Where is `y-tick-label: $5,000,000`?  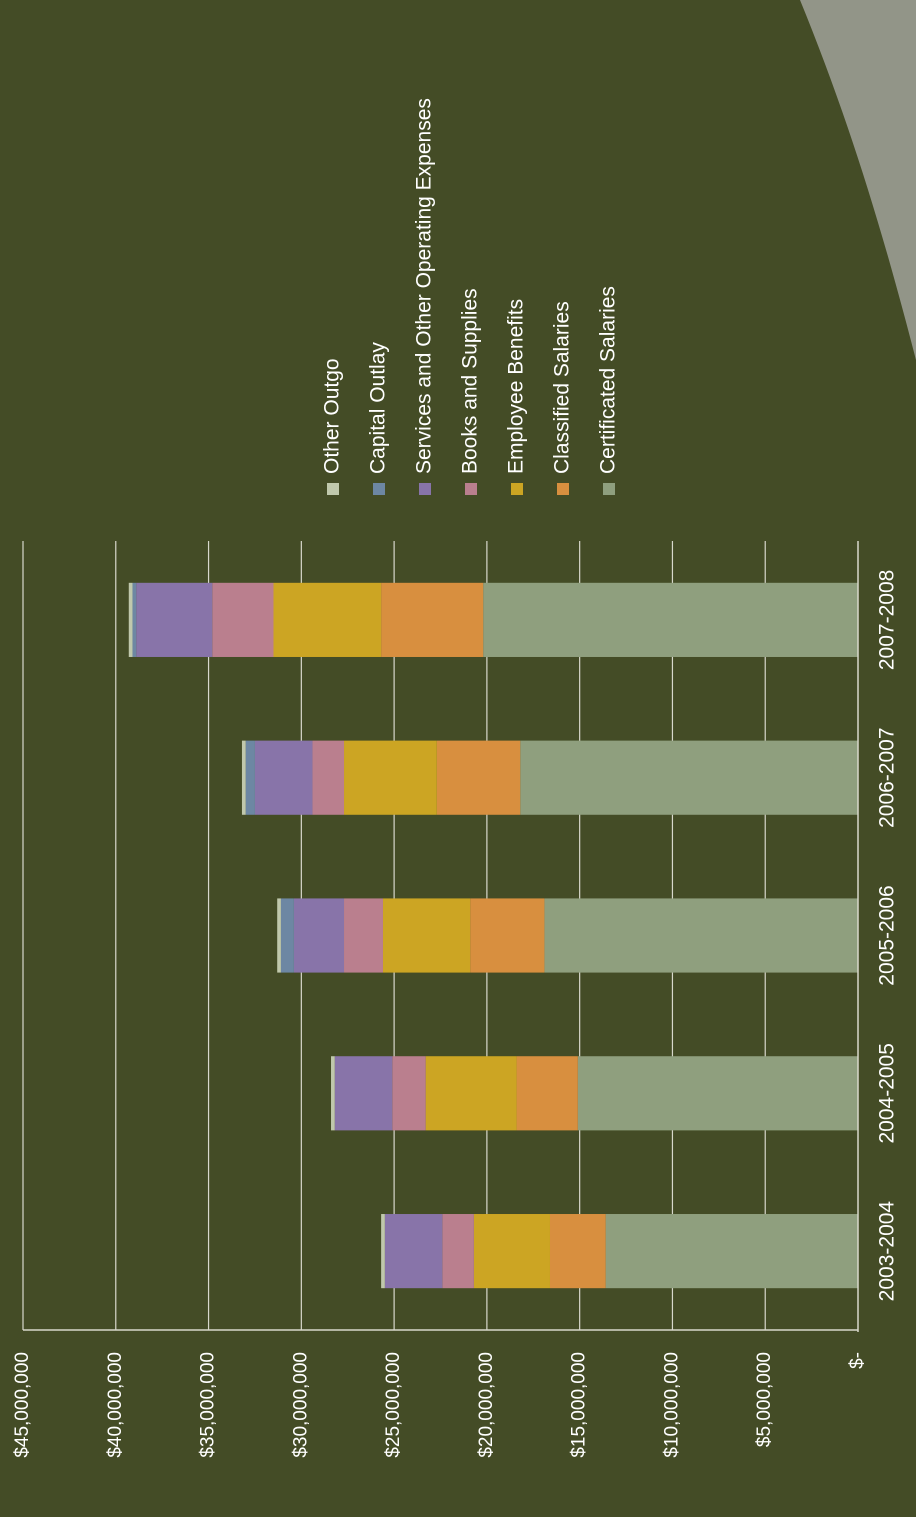
y-tick-label: $5,000,000 is located at coordinates (764, 1399).